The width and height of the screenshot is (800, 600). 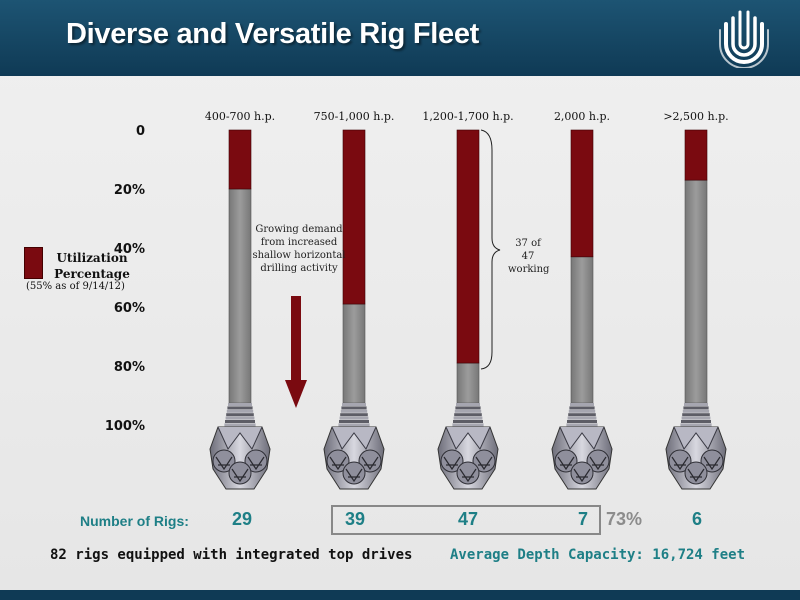 What do you see at coordinates (598, 555) in the screenshot?
I see `depth-capacity-note: Average Depth Capacity: 16,724 feet` at bounding box center [598, 555].